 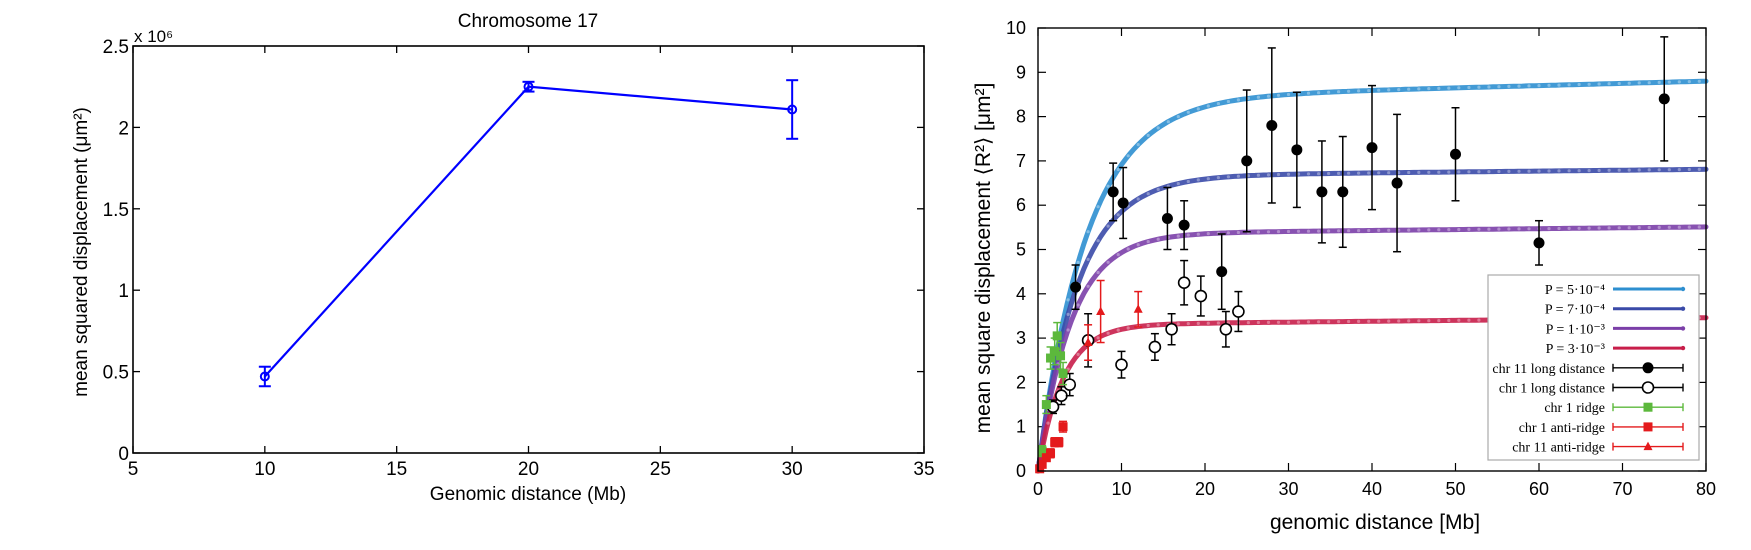 What do you see at coordinates (1021, 250) in the screenshot?
I see `y-tick-label: 5` at bounding box center [1021, 250].